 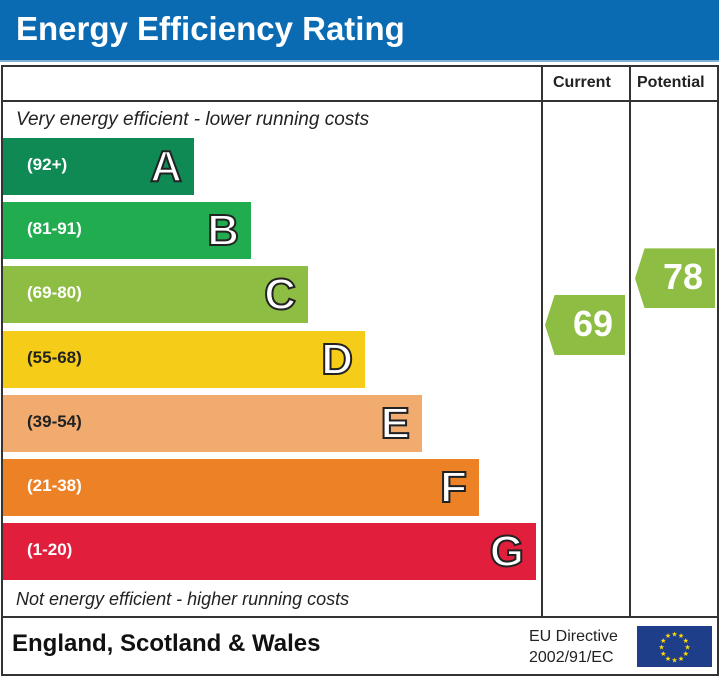 What do you see at coordinates (280, 294) in the screenshot?
I see `band-letter: C` at bounding box center [280, 294].